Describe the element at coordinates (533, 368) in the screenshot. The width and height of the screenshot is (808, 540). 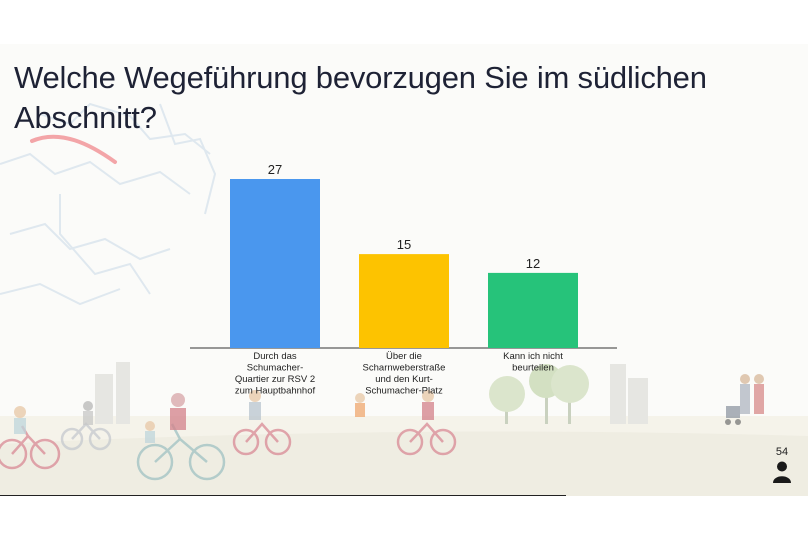
I see `category-label-3-line-2: beurteilen` at that location.